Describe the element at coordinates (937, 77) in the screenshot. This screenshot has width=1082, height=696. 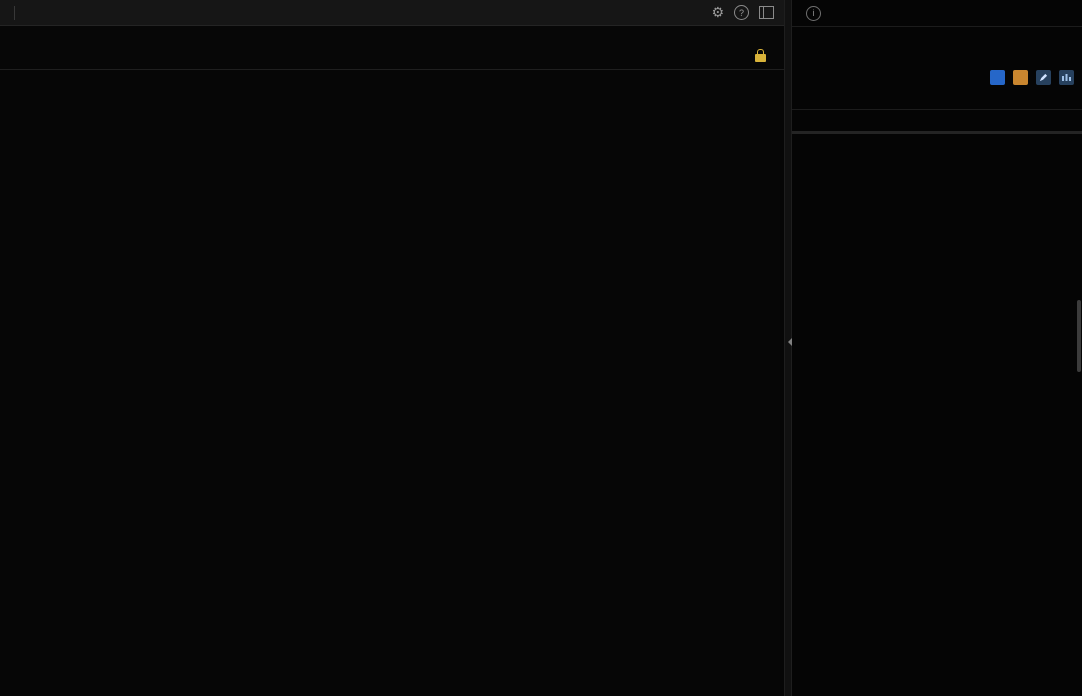
I see `market-info-row` at that location.